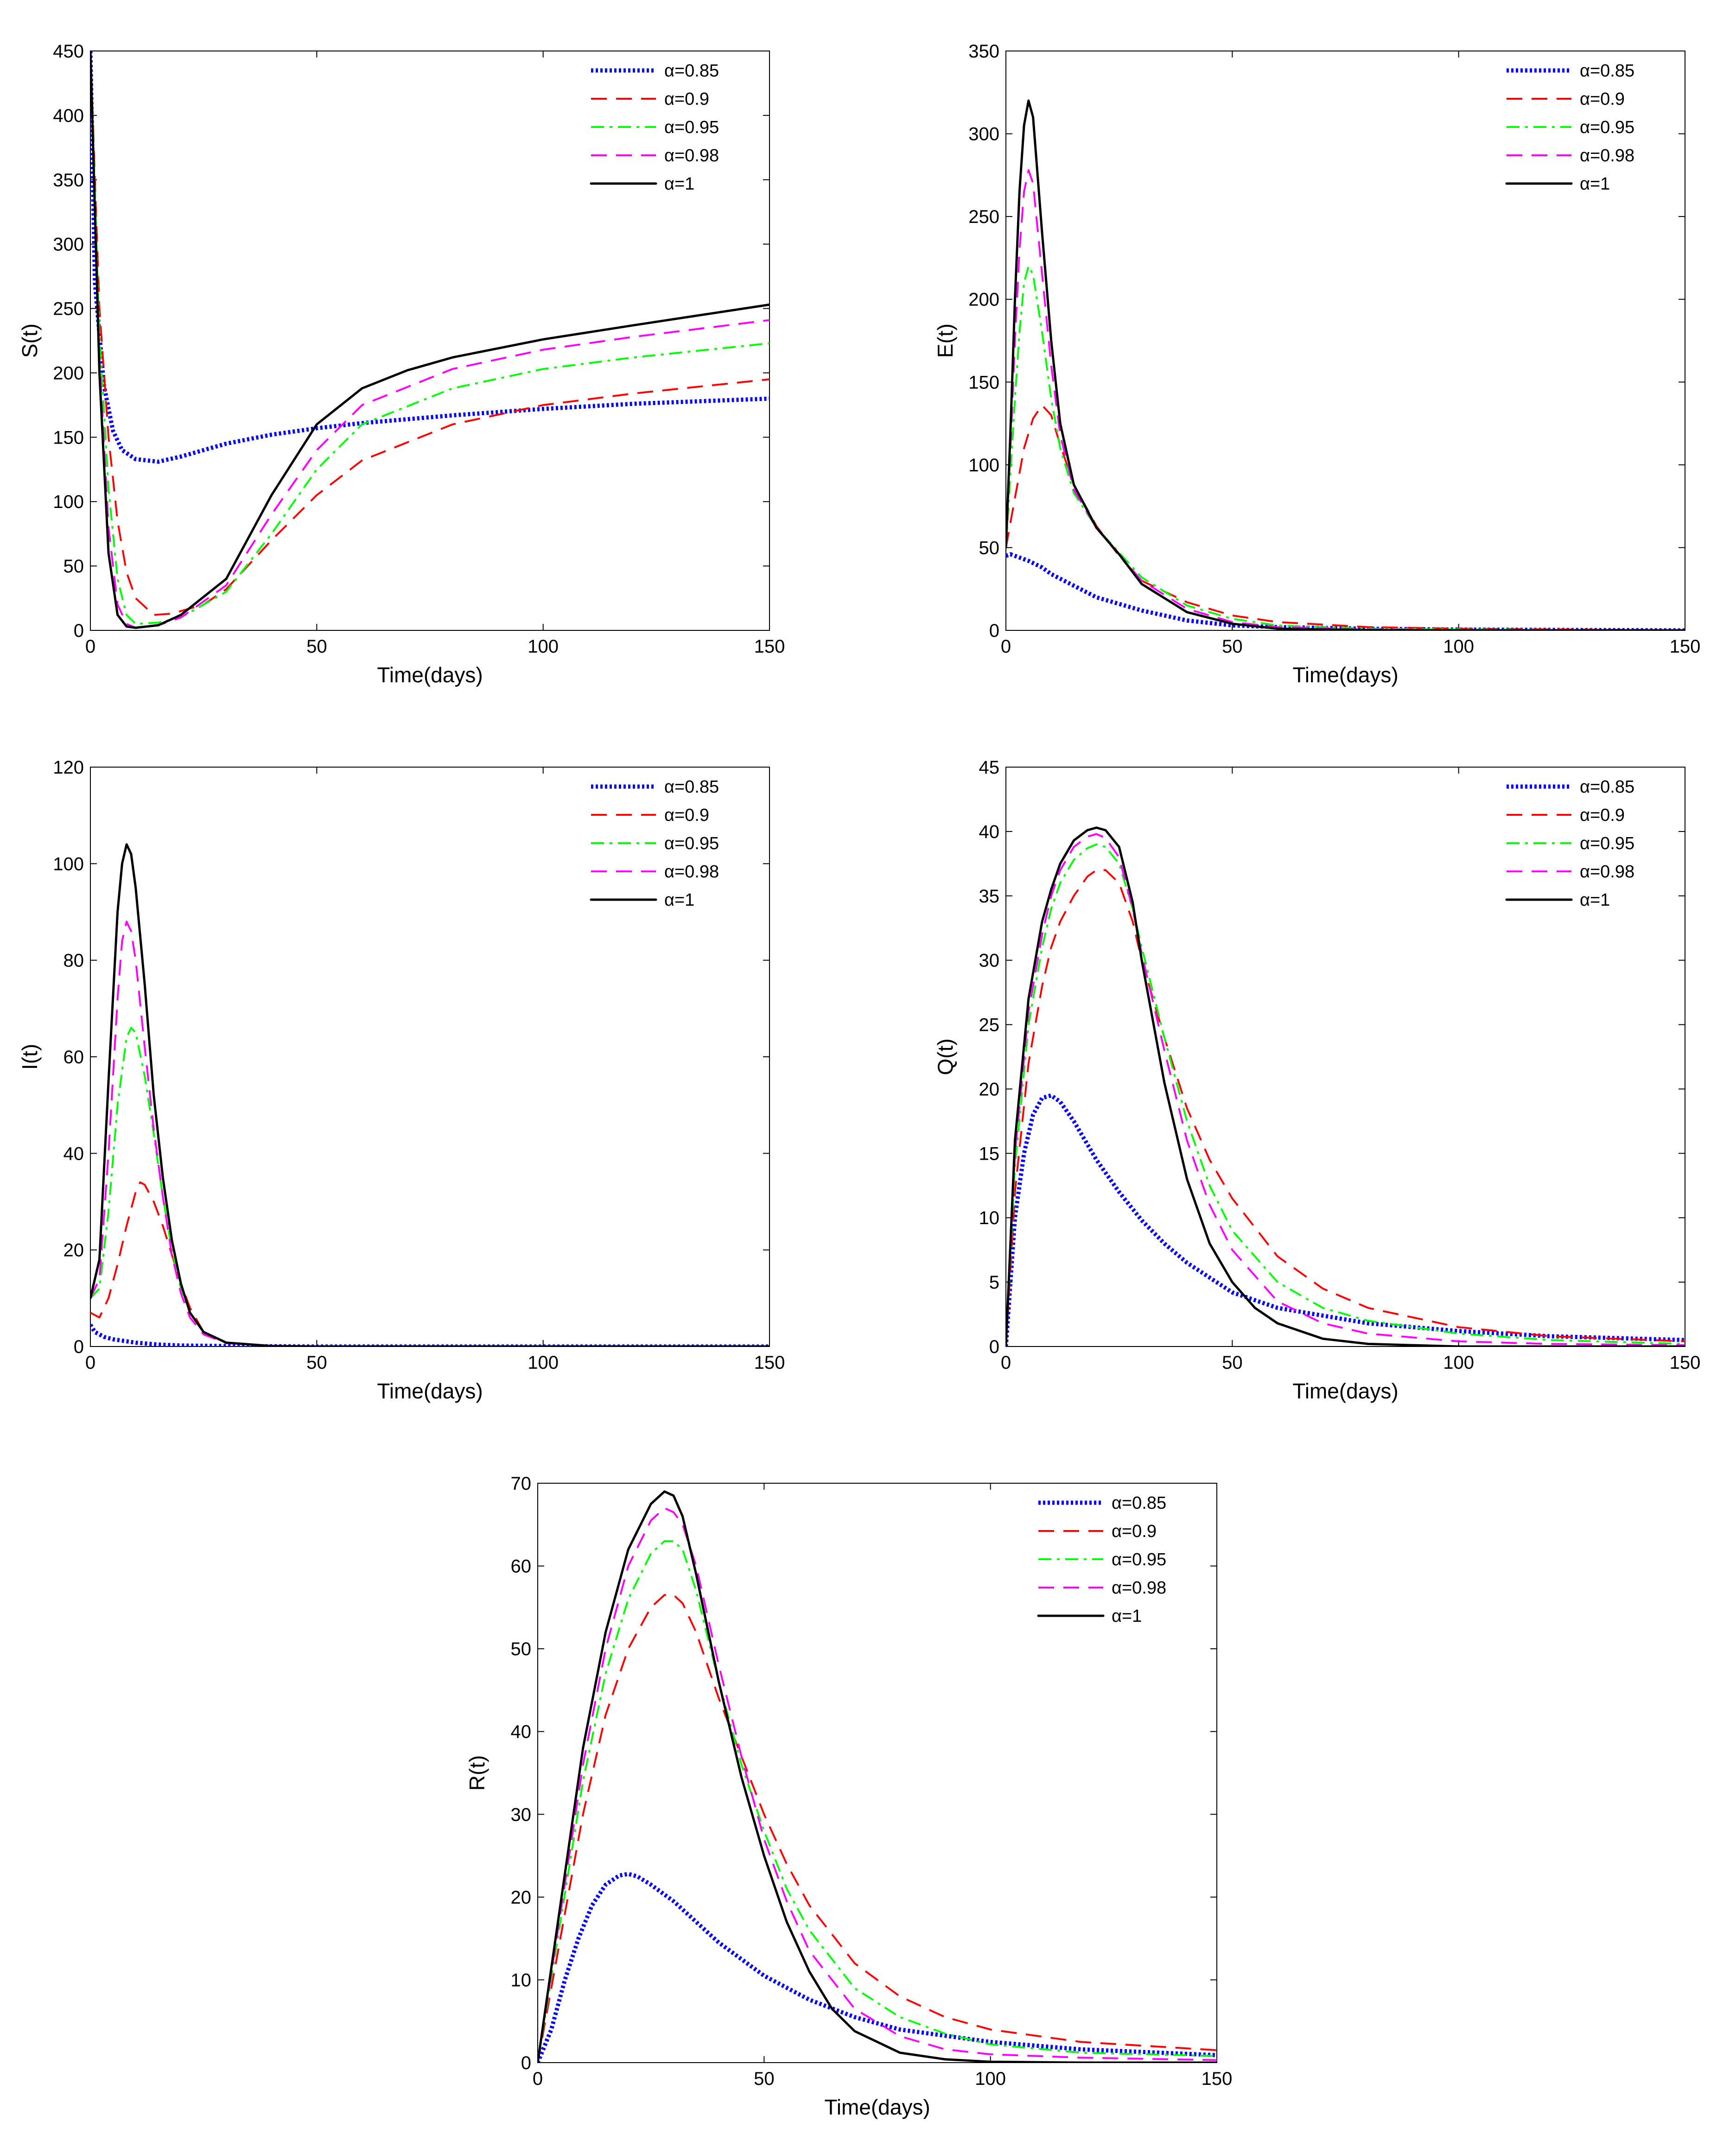 Image resolution: width=1736 pixels, height=2153 pixels. Describe the element at coordinates (521, 1897) in the screenshot. I see `y-tick-label-R-2: 20` at that location.